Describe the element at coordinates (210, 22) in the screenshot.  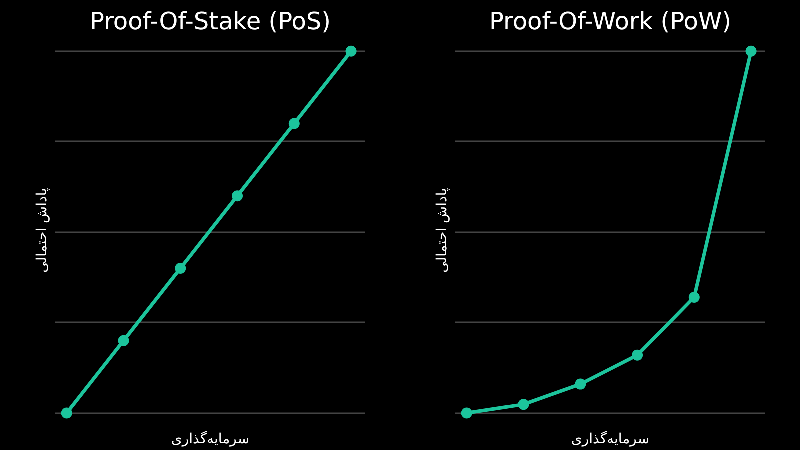
I see `chart-title: Proof-Of-Stake (PoS)` at that location.